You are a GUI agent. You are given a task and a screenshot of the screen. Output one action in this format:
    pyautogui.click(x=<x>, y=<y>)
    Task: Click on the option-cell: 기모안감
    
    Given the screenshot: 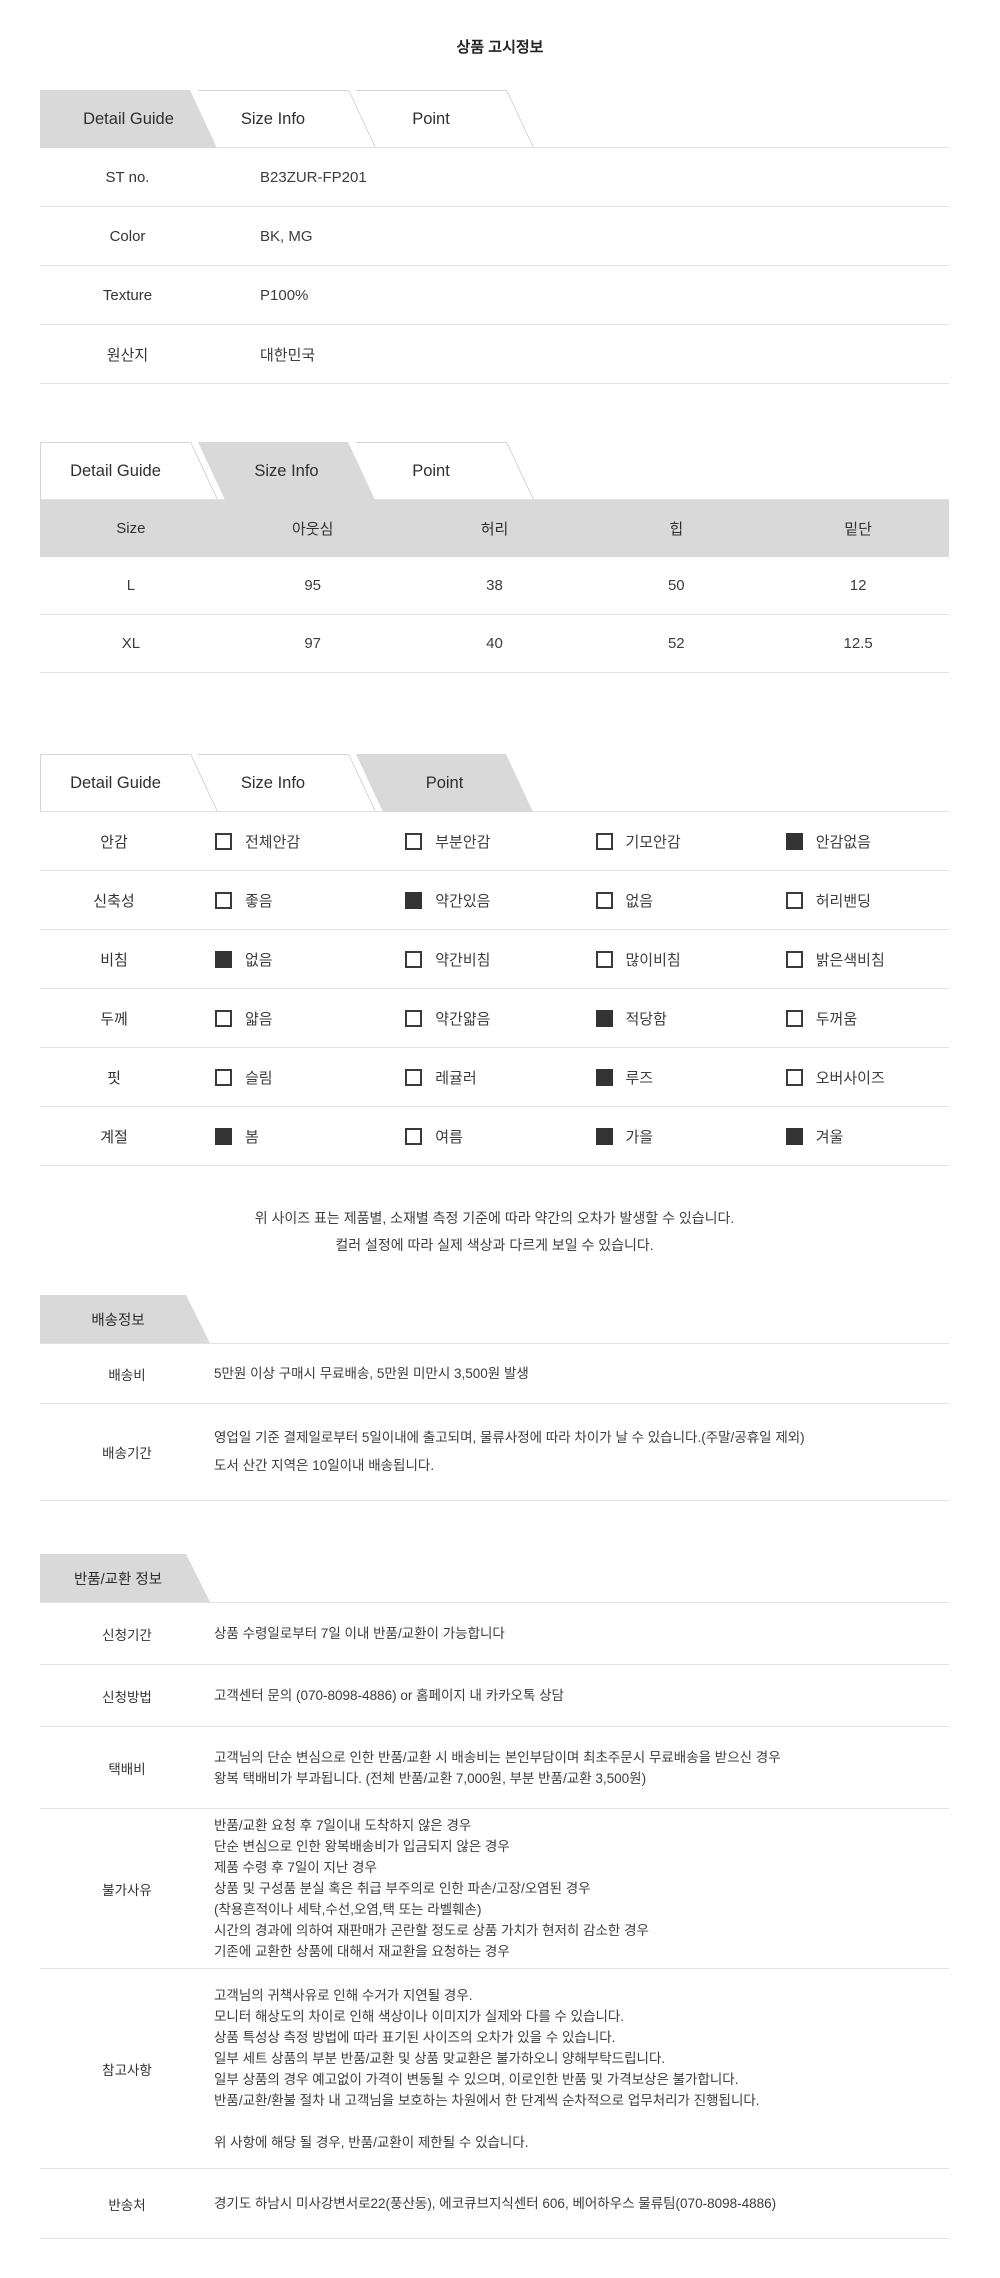 What is the action you would take?
    pyautogui.click(x=664, y=841)
    